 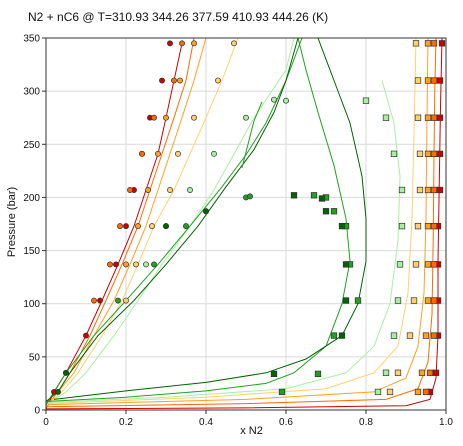 I want to click on x-tick-label: 0.2, so click(x=126, y=422).